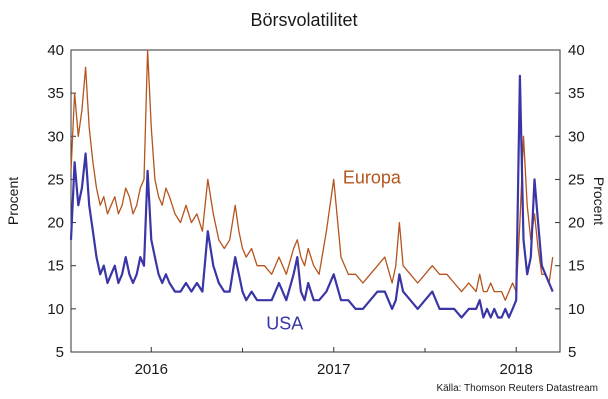  Describe the element at coordinates (333, 369) in the screenshot. I see `x-tick-label: 2017` at that location.